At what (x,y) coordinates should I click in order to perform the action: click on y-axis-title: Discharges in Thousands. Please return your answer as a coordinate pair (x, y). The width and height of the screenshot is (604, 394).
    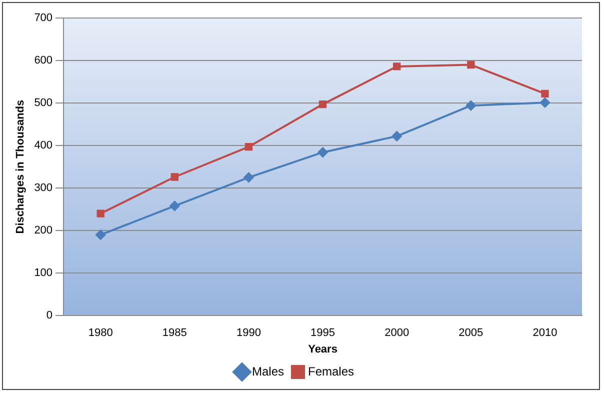
    Looking at the image, I should click on (20, 167).